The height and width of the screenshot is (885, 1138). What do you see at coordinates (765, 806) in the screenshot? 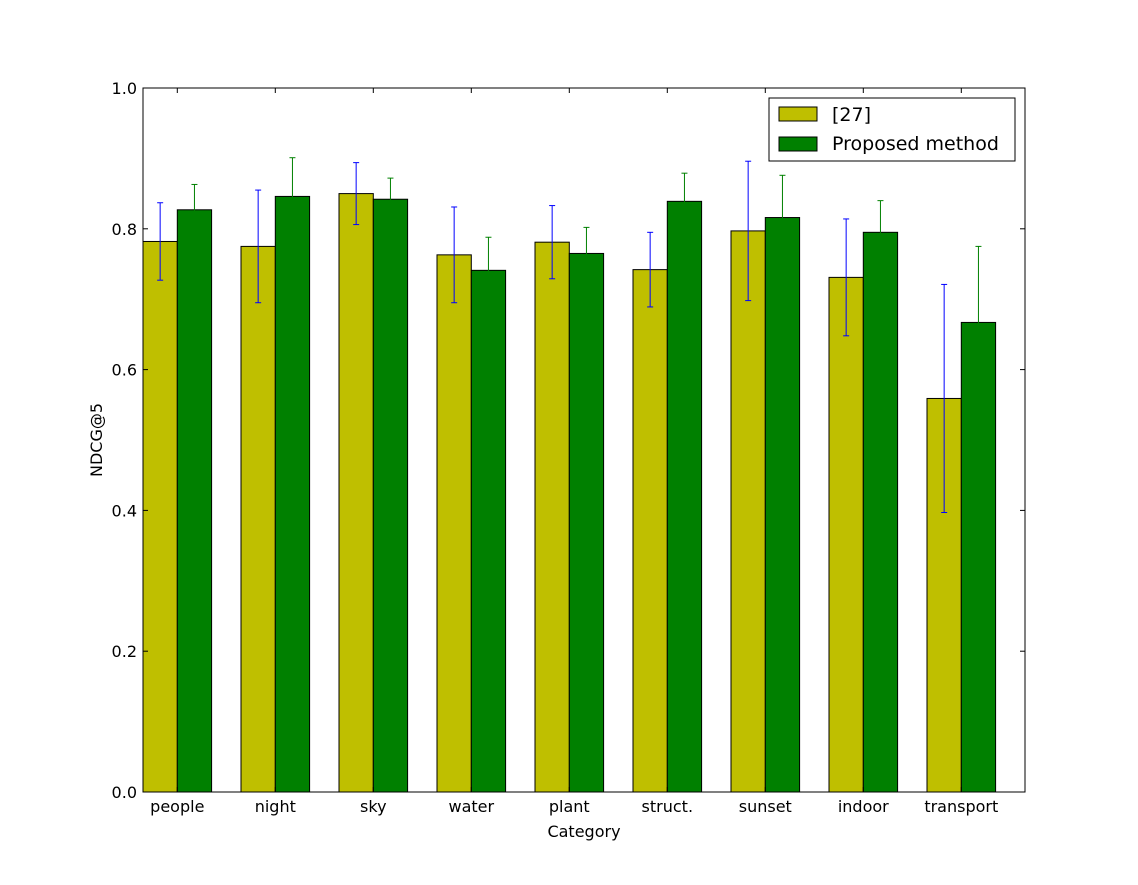
I see `x-tick-label-sunset: sunset` at bounding box center [765, 806].